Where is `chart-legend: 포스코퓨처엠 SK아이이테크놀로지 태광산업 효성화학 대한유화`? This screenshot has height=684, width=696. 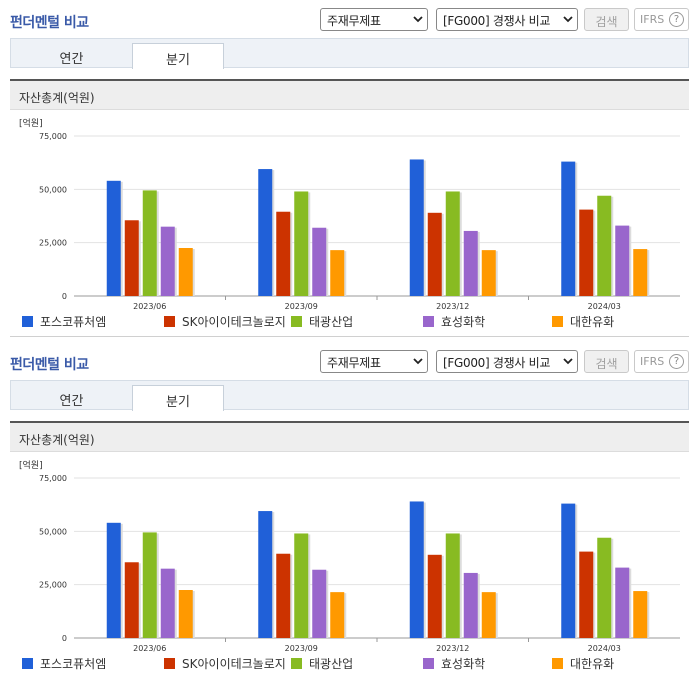 chart-legend: 포스코퓨처엠 SK아이이테크놀로지 태광산업 효성화학 대한유화 is located at coordinates (352, 321).